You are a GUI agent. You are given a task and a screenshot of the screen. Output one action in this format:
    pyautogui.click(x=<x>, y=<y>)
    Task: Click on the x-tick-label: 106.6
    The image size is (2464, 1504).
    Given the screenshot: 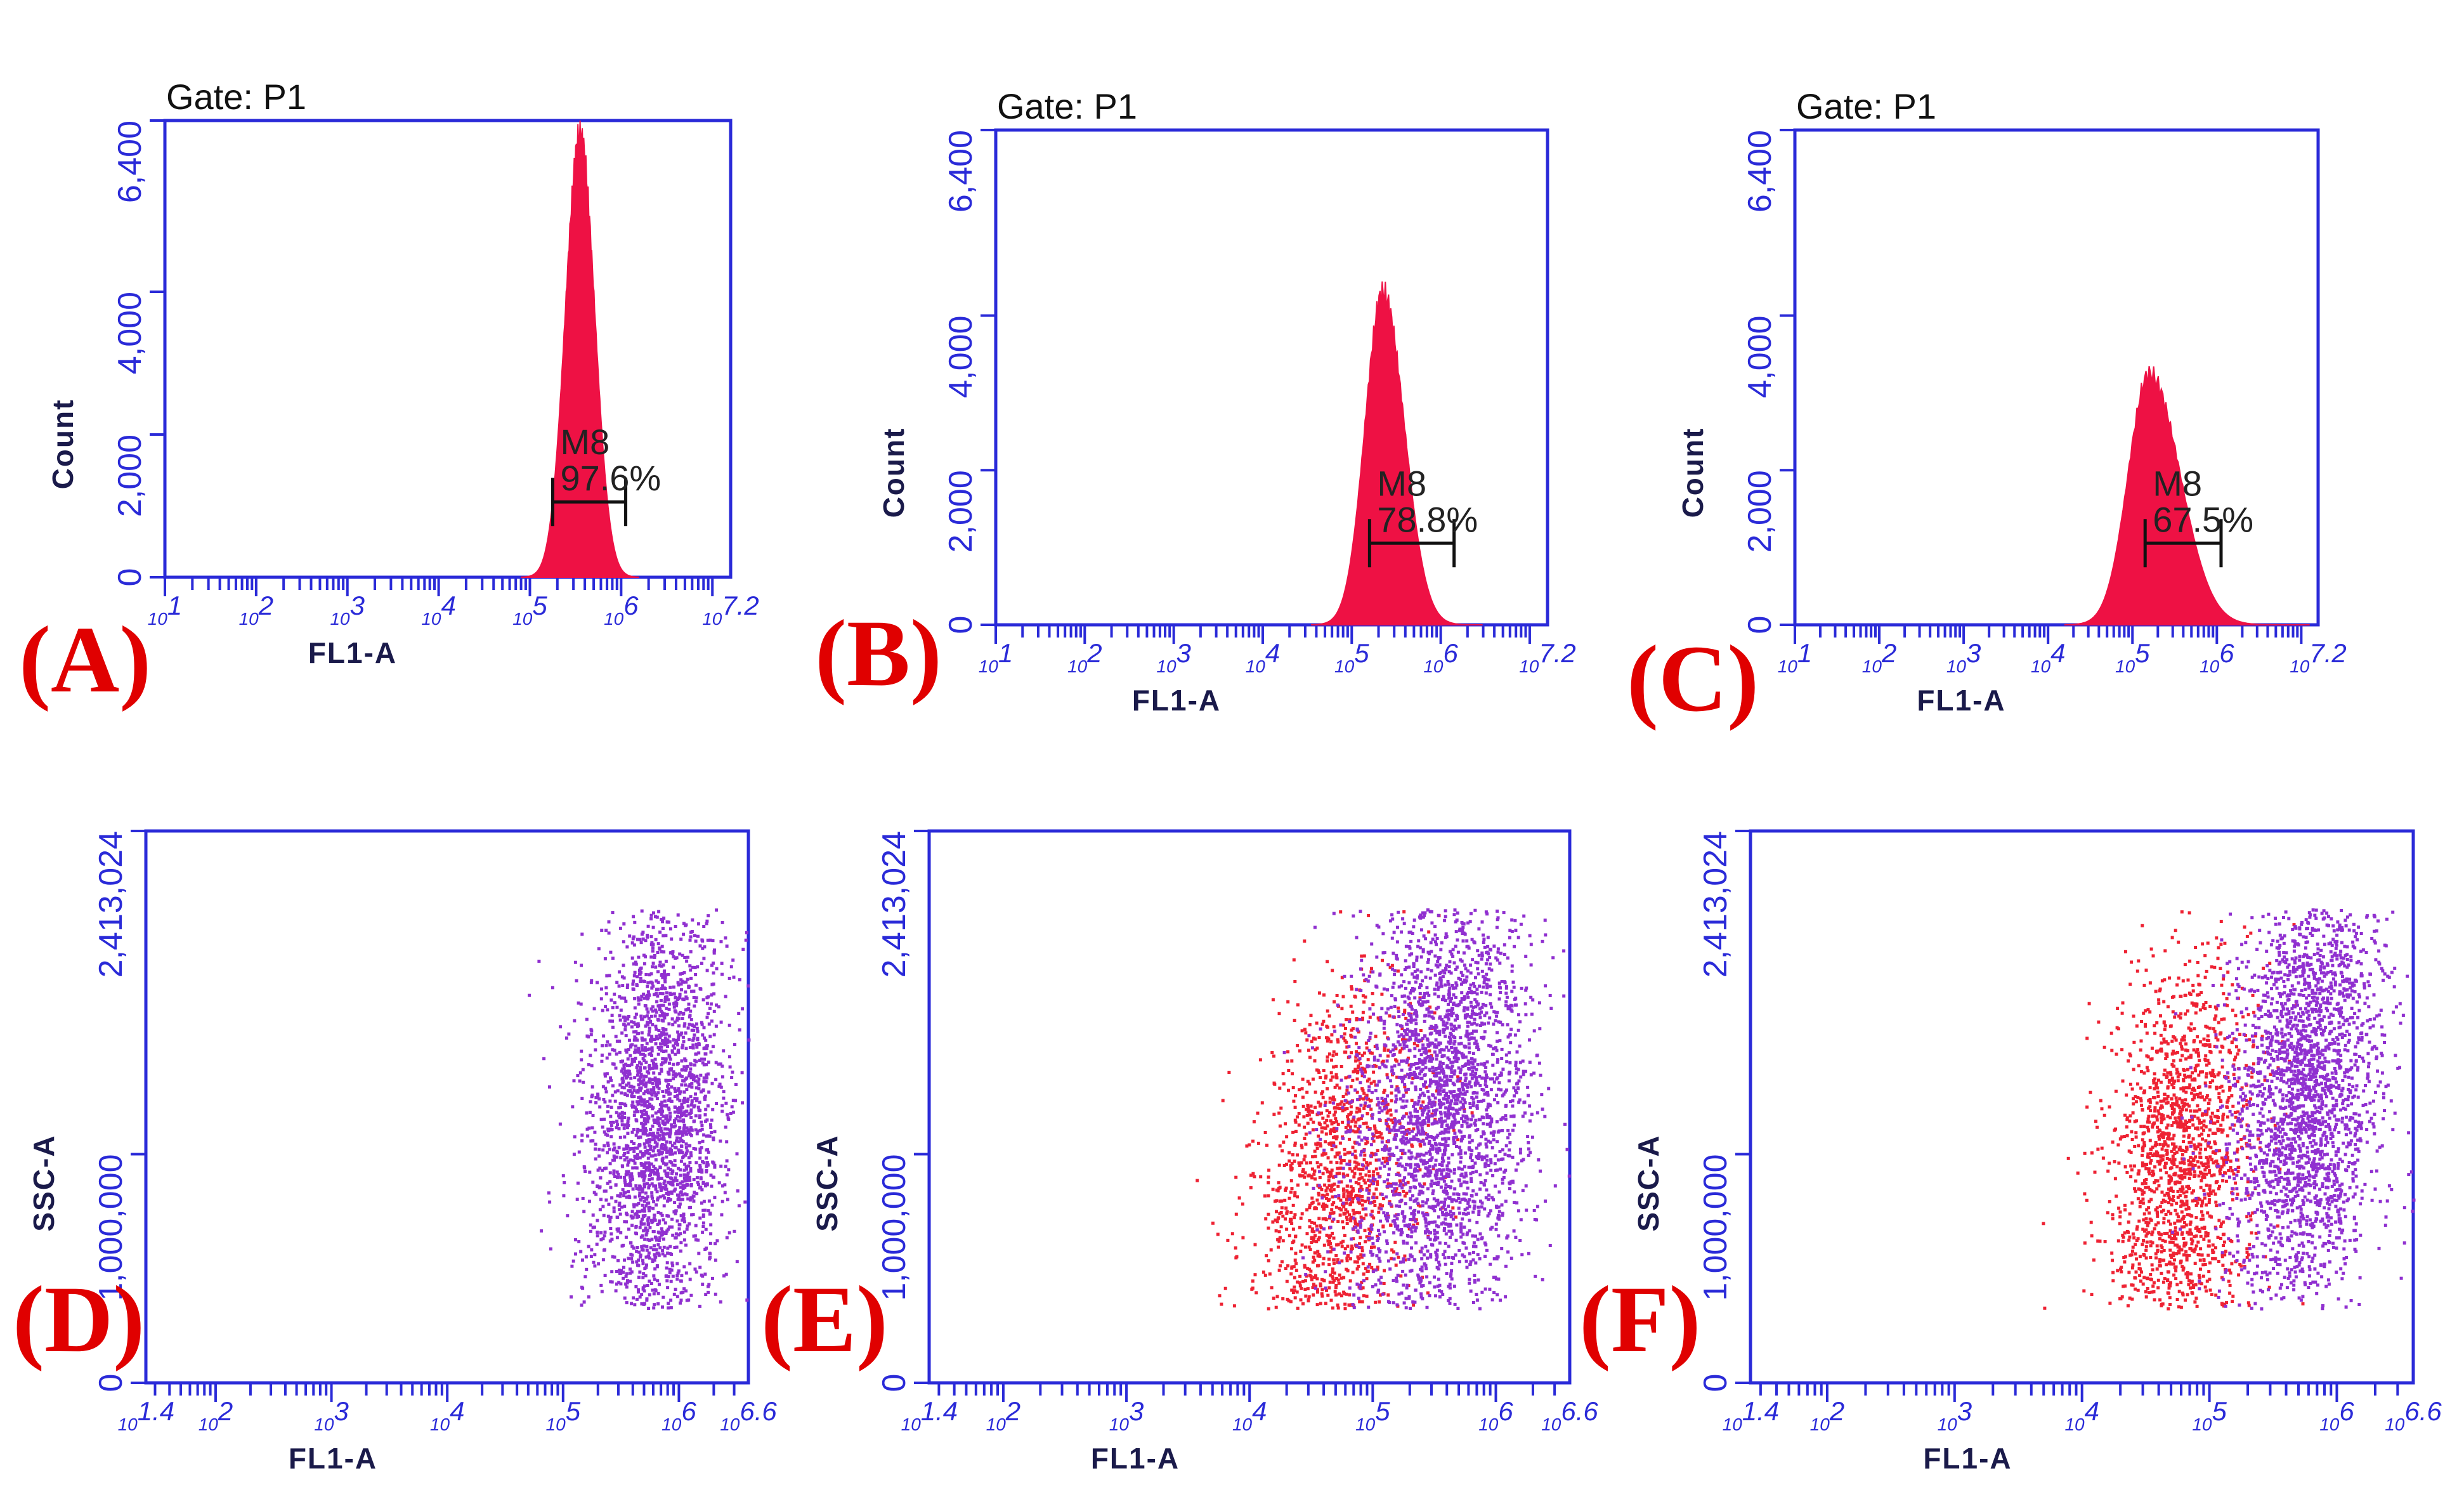 What is the action you would take?
    pyautogui.click(x=1569, y=1415)
    